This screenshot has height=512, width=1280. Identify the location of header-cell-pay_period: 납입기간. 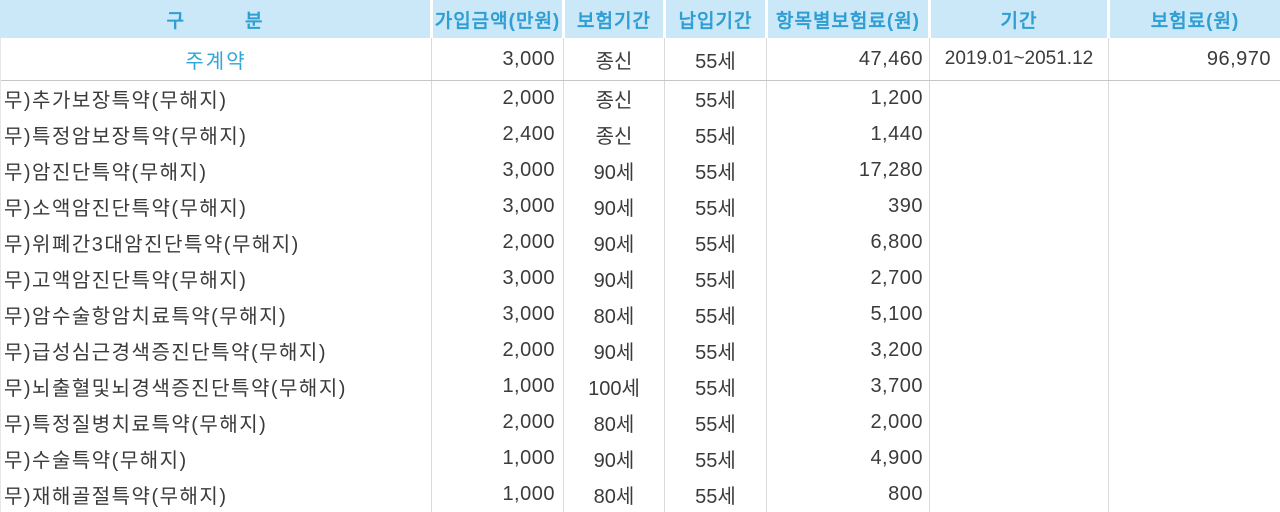
(714, 19).